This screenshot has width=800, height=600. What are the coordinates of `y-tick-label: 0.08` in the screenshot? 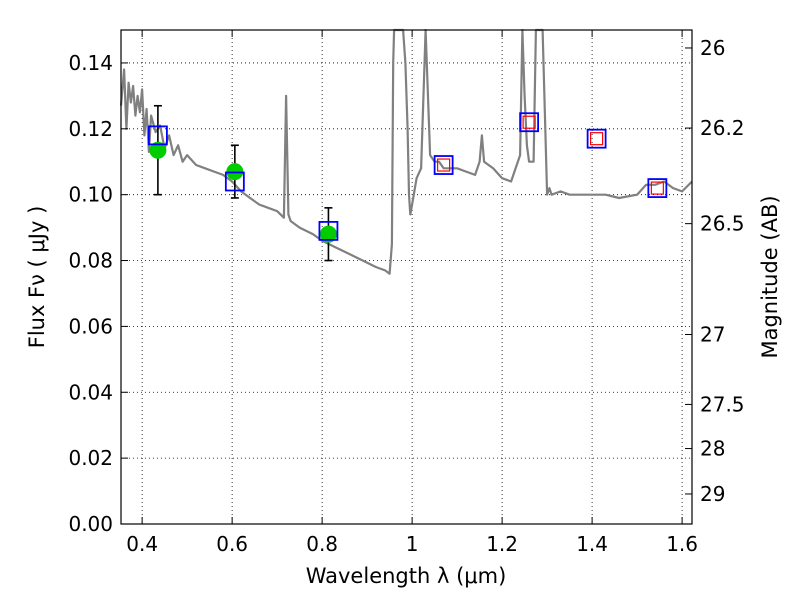 It's located at (90, 261).